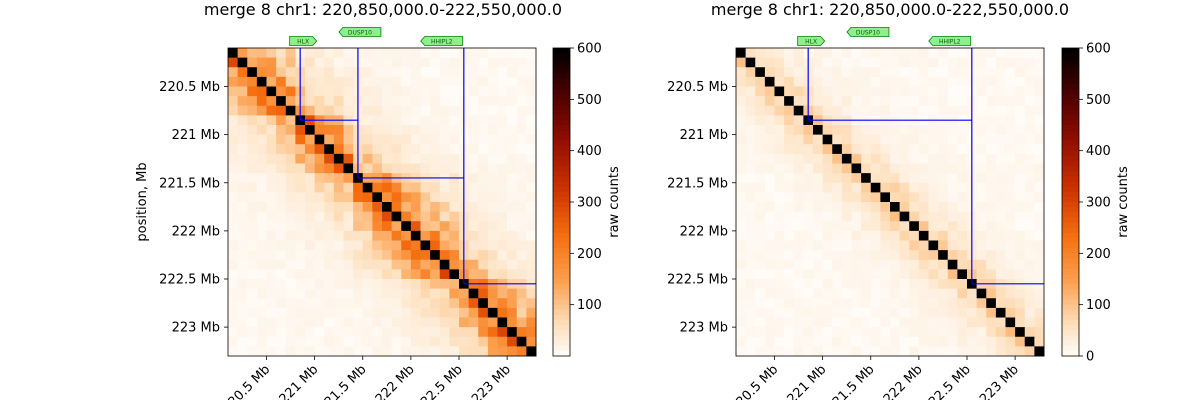 Image resolution: width=1200 pixels, height=400 pixels. Describe the element at coordinates (1098, 151) in the screenshot. I see `colorbar-tick-label: 400` at that location.